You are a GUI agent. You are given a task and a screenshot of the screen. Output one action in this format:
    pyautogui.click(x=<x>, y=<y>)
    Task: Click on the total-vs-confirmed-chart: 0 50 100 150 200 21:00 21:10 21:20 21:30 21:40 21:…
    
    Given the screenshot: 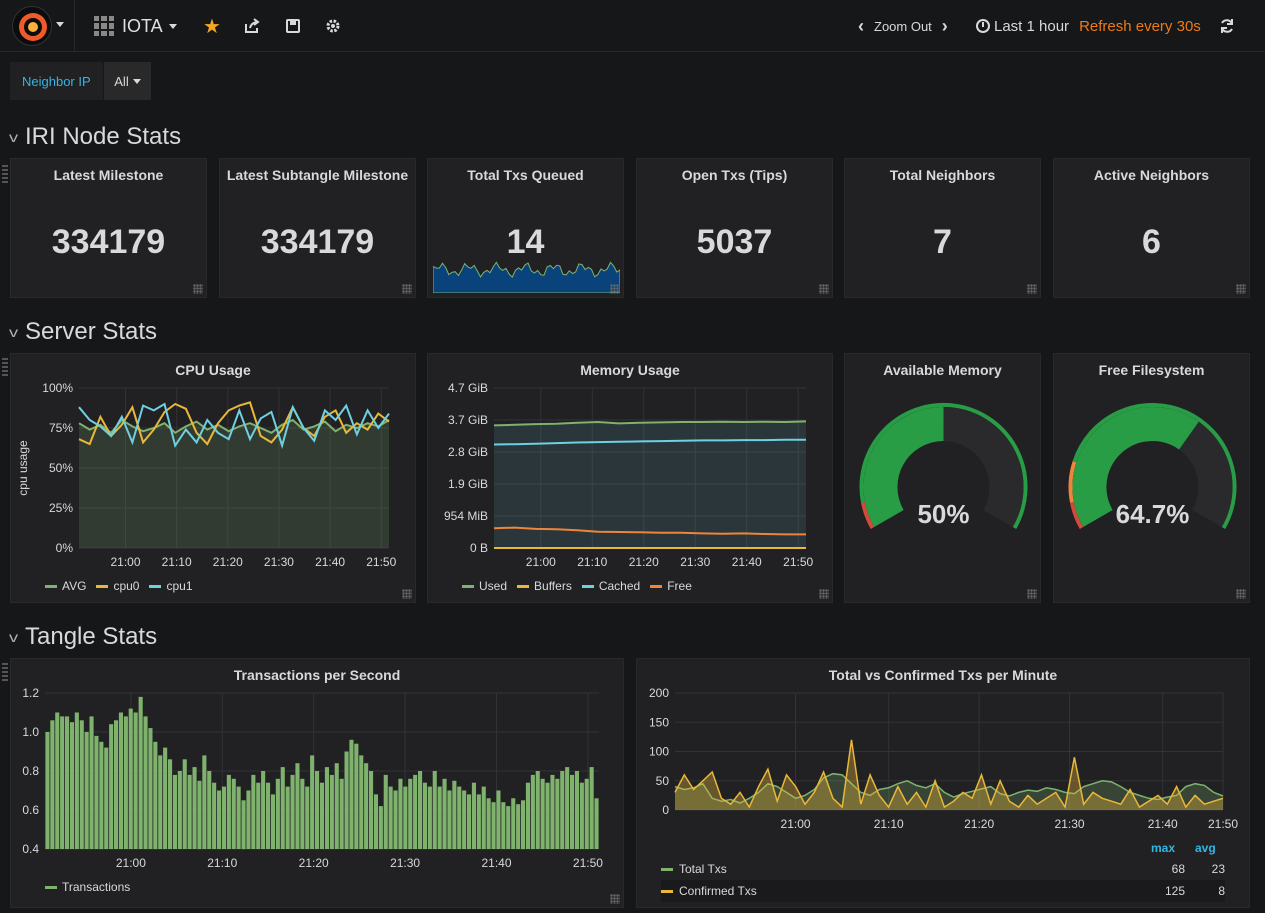 What is the action you would take?
    pyautogui.click(x=943, y=758)
    